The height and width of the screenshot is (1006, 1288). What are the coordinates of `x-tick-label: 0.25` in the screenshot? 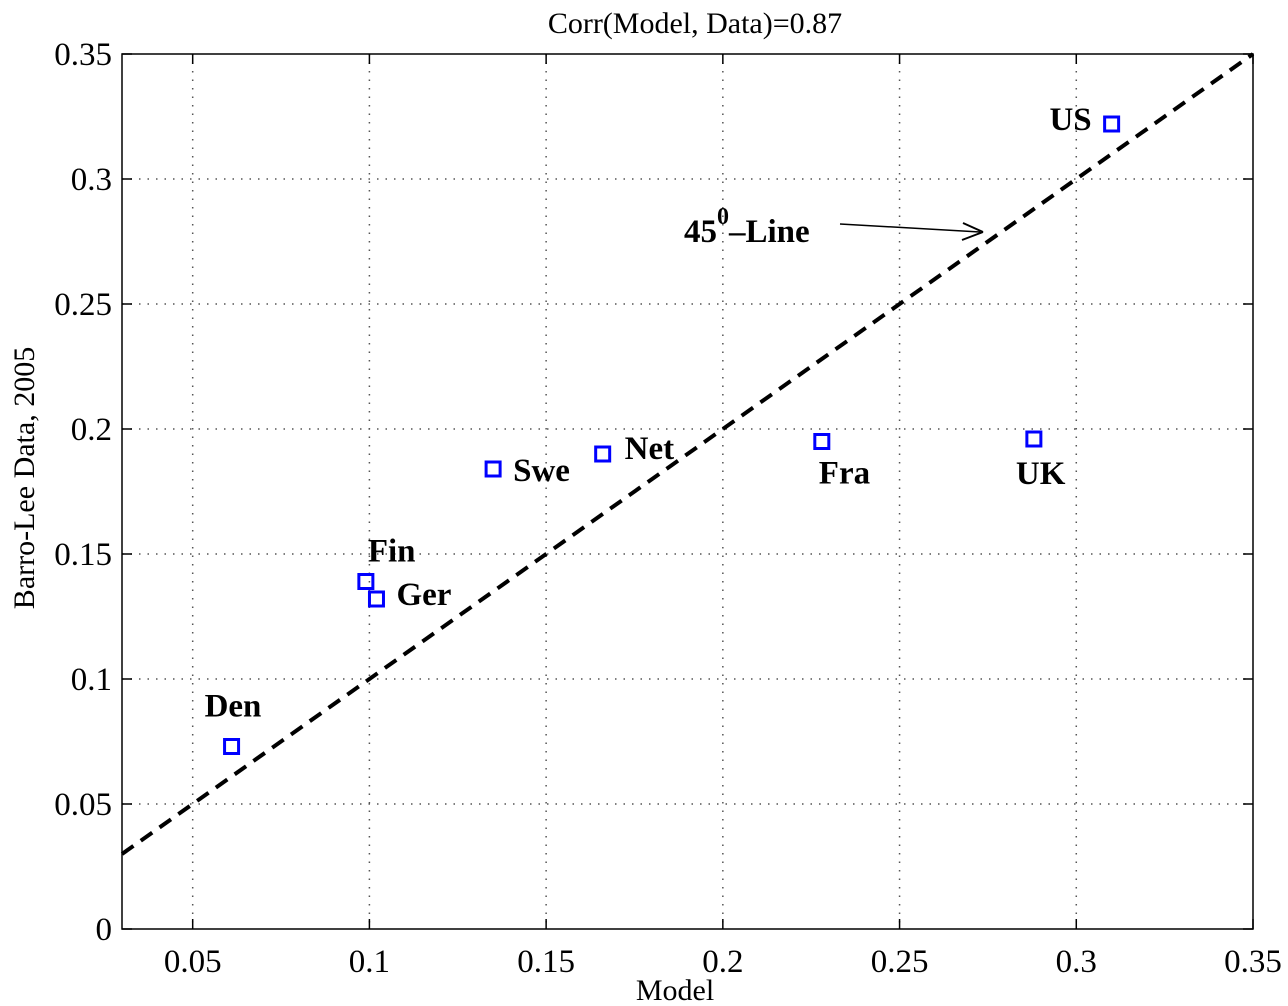 It's located at (900, 962).